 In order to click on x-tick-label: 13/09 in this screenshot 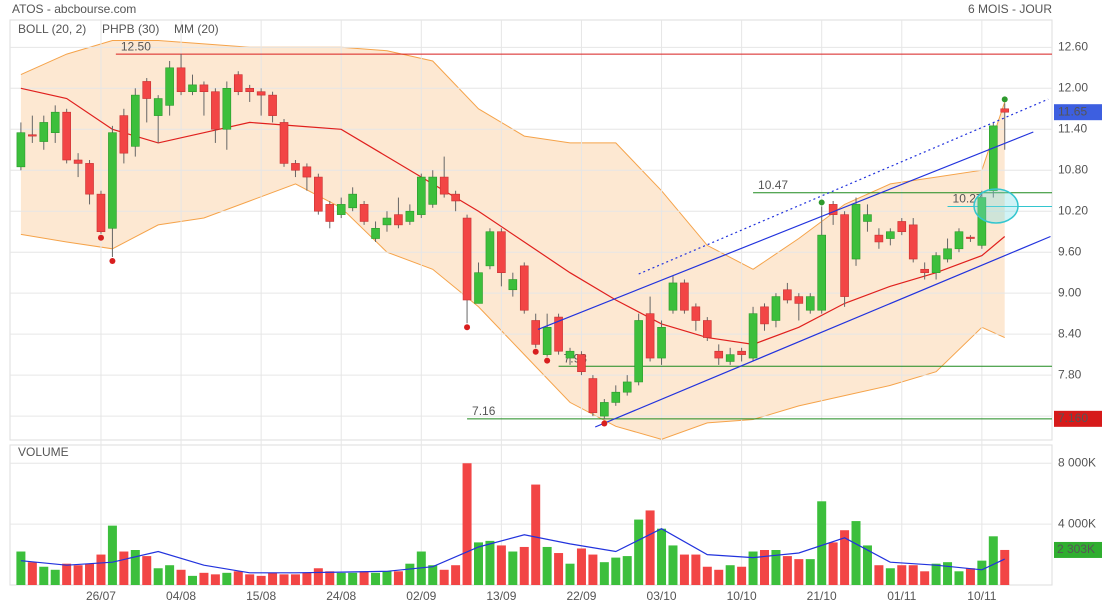, I will do `click(501, 596)`.